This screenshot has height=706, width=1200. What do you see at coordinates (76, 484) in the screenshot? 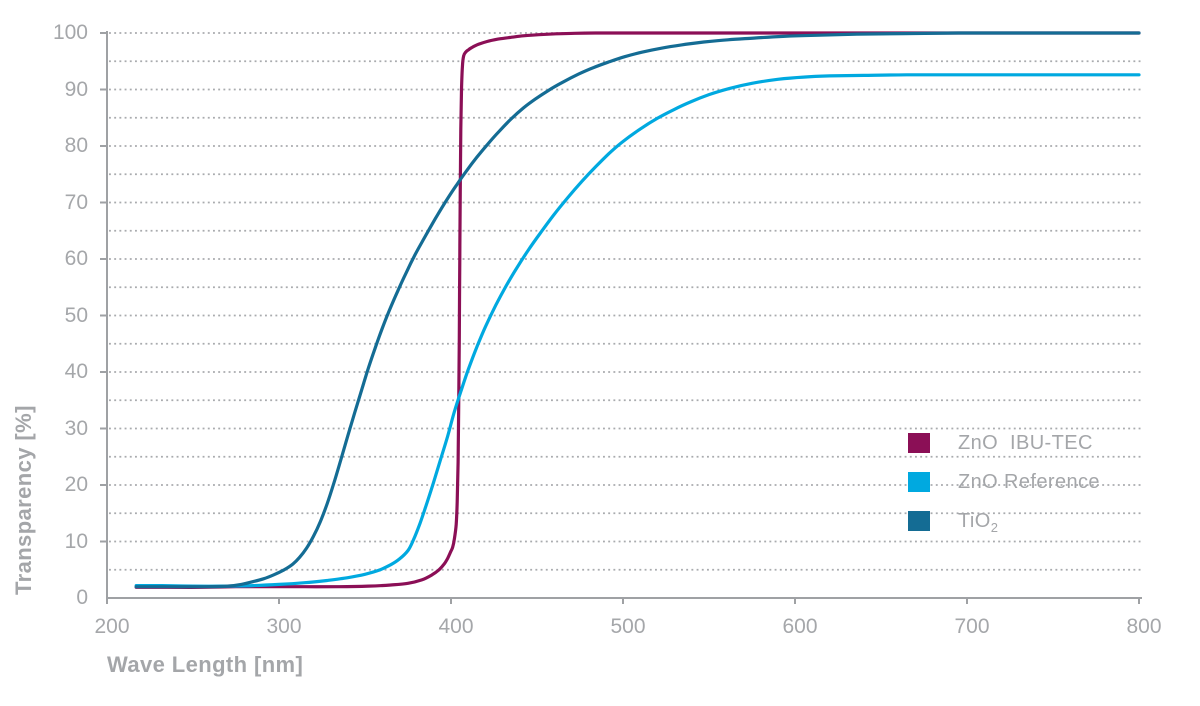
I see `y-tick-label-20: 20` at bounding box center [76, 484].